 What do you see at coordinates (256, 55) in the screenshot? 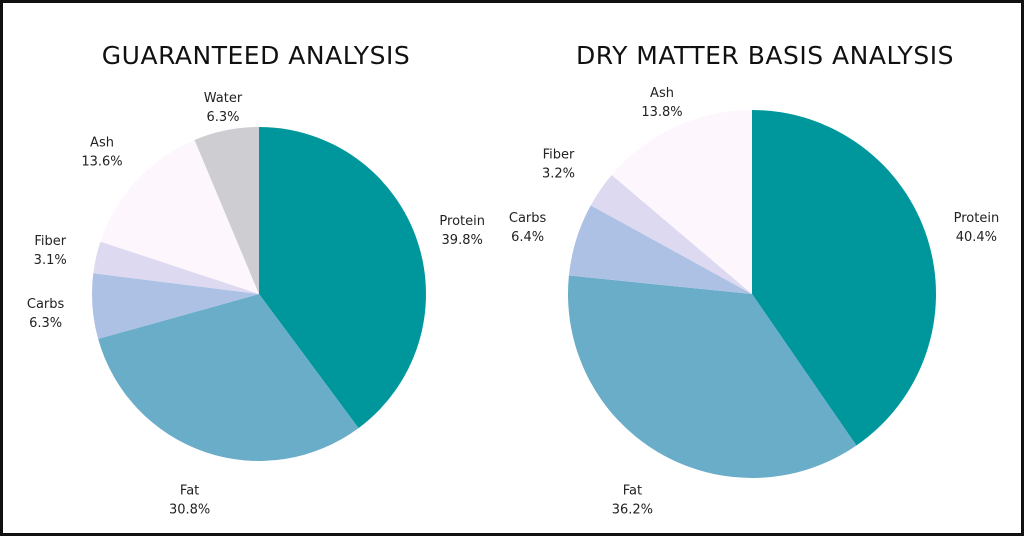
I see `guaranteed-analysis-title: GUARANTEED ANALYSIS` at bounding box center [256, 55].